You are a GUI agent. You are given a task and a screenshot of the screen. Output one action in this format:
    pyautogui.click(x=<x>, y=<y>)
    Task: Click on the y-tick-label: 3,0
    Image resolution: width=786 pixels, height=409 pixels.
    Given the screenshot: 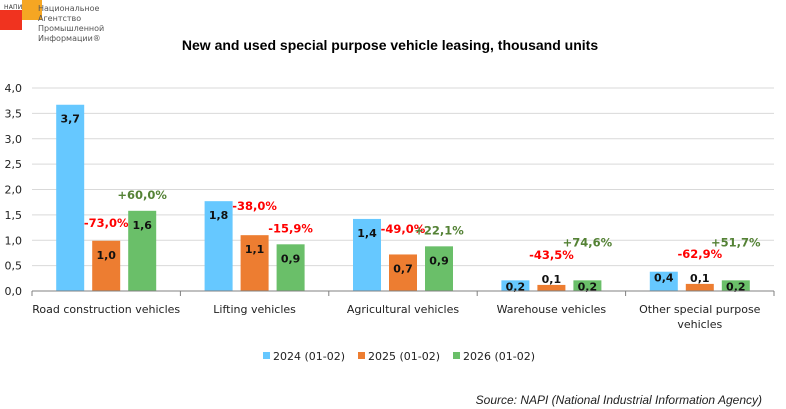 What is the action you would take?
    pyautogui.click(x=14, y=139)
    